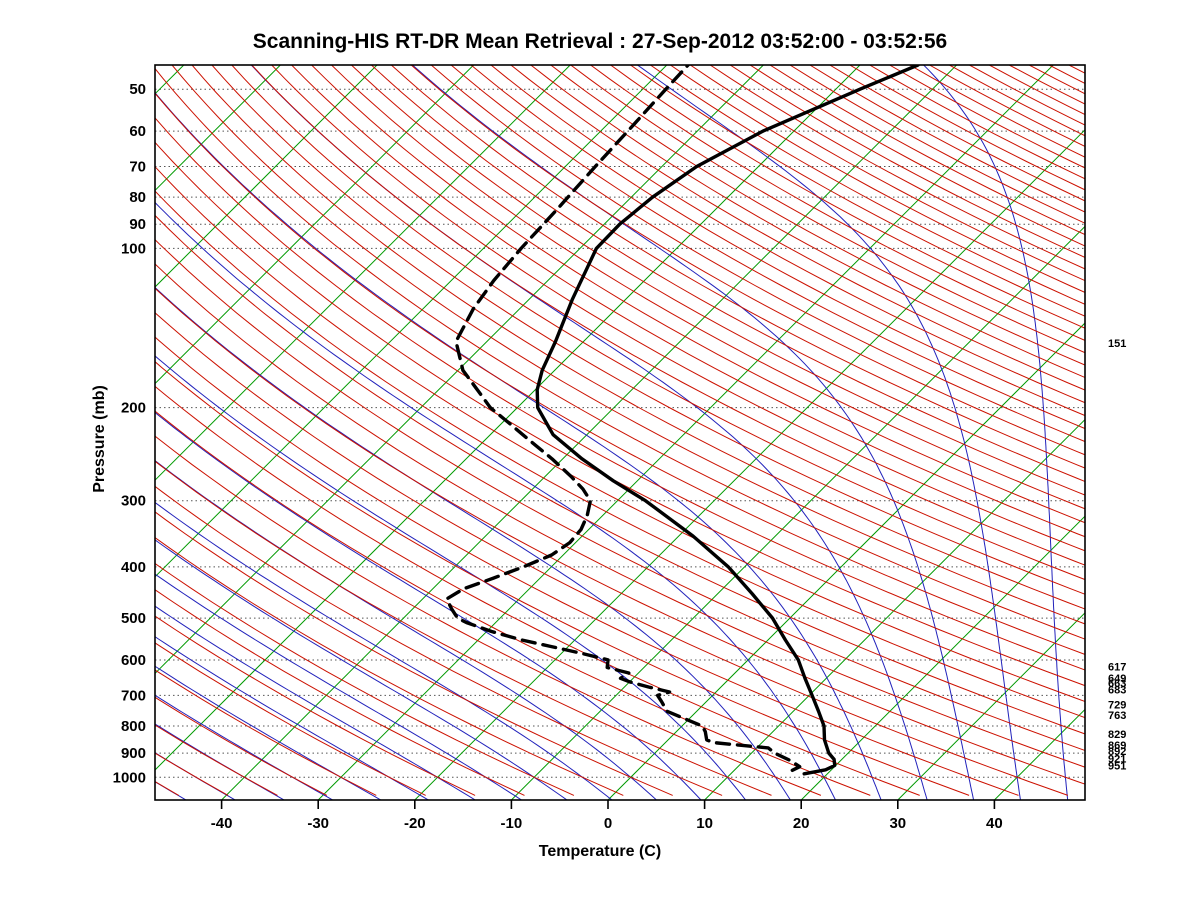 This screenshot has height=900, width=1200. Describe the element at coordinates (1117, 679) in the screenshot. I see `svg-text: 649` at that location.